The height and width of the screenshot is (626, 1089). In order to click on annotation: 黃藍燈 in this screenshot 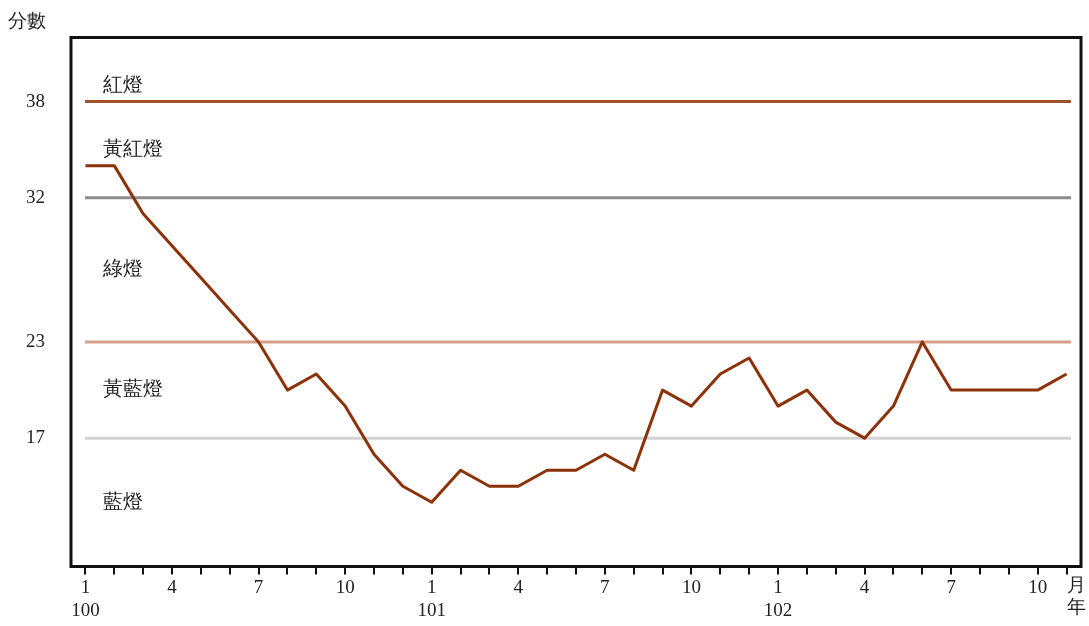, I will do `click(133, 388)`.